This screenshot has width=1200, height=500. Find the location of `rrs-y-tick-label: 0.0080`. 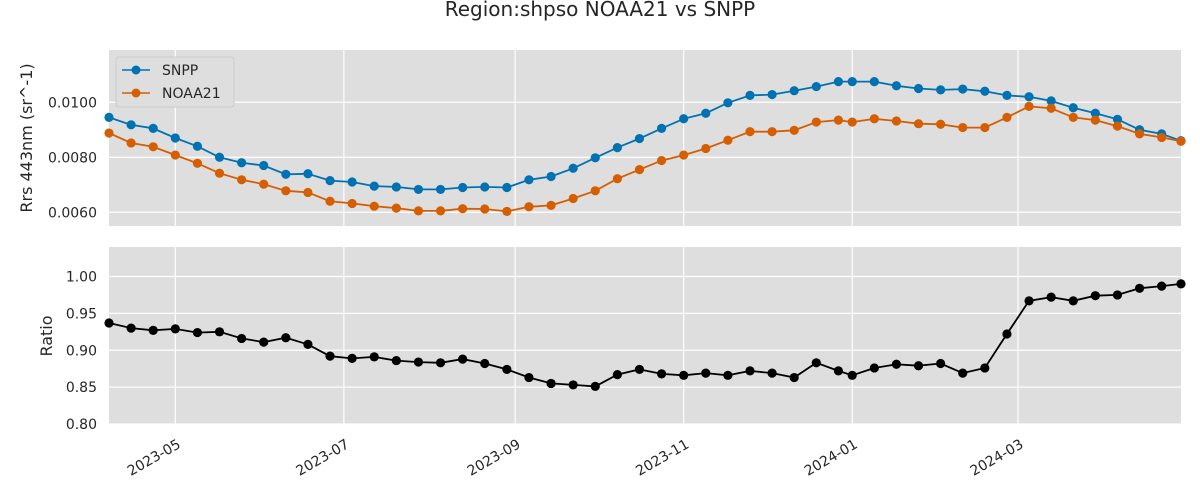

rrs-y-tick-label: 0.0080 is located at coordinates (72, 158).